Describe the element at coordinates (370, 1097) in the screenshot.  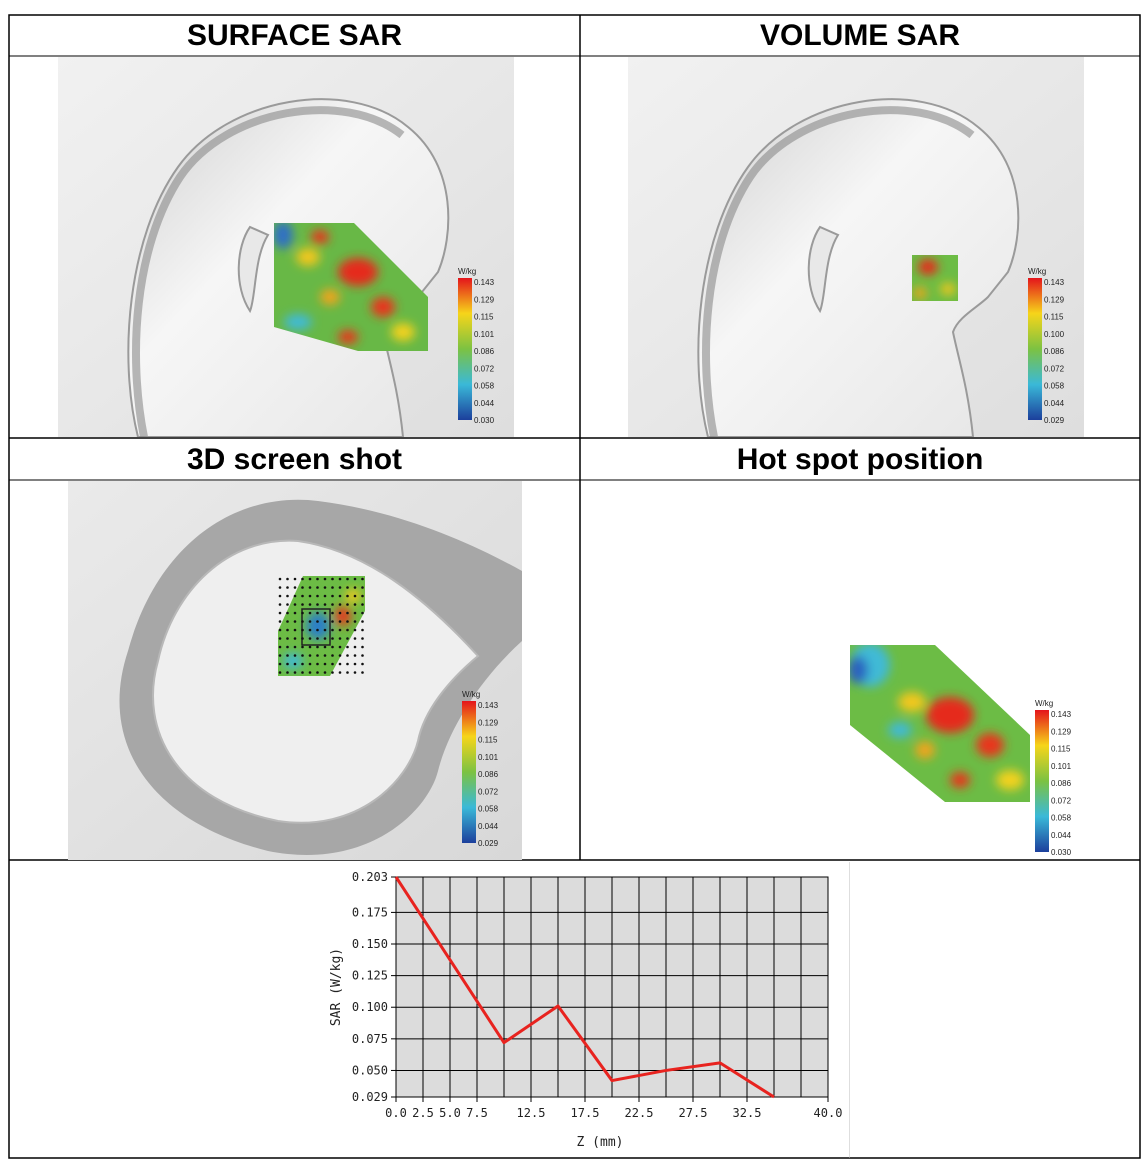
I see `y-tick-label: 0.029` at that location.